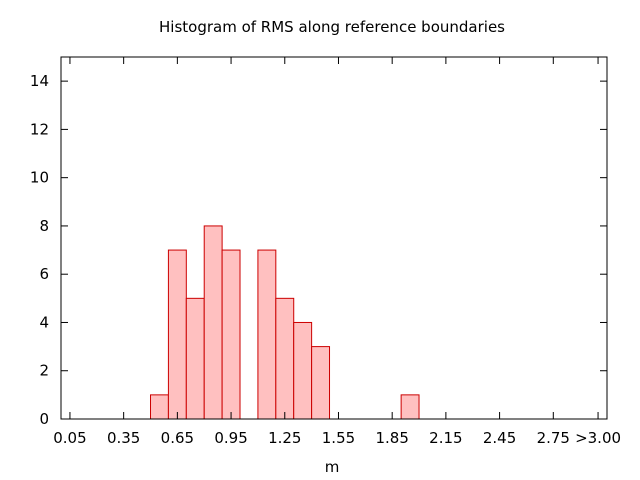 The width and height of the screenshot is (640, 480). What do you see at coordinates (44, 274) in the screenshot?
I see `y-tick-label-3: 6` at bounding box center [44, 274].